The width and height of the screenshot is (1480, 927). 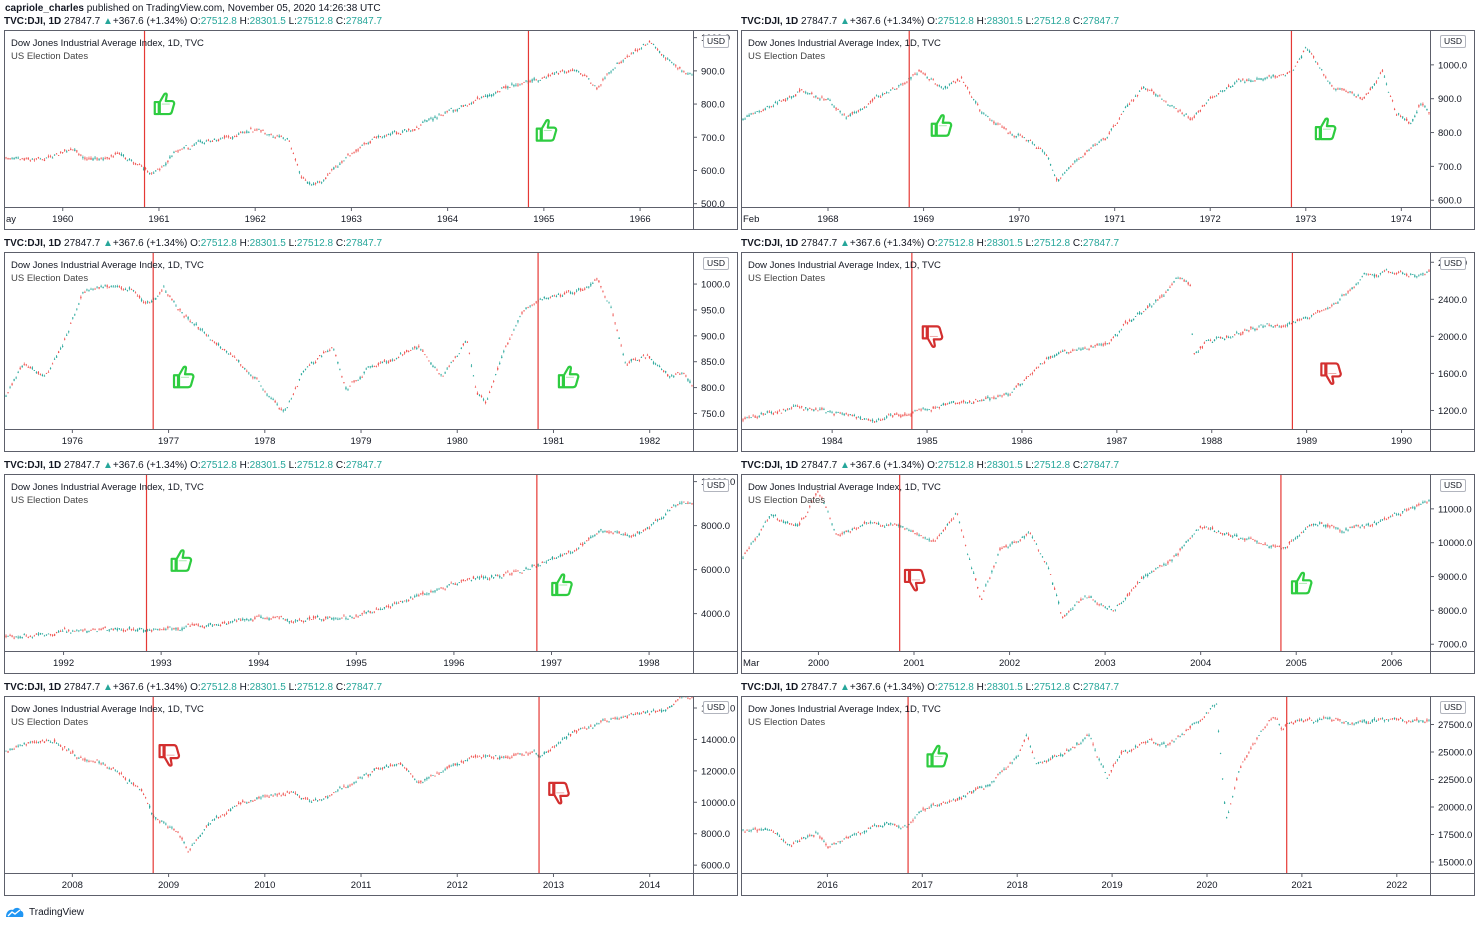 What do you see at coordinates (887, 687) in the screenshot?
I see `price-change: +367.6 (+1.34%)` at bounding box center [887, 687].